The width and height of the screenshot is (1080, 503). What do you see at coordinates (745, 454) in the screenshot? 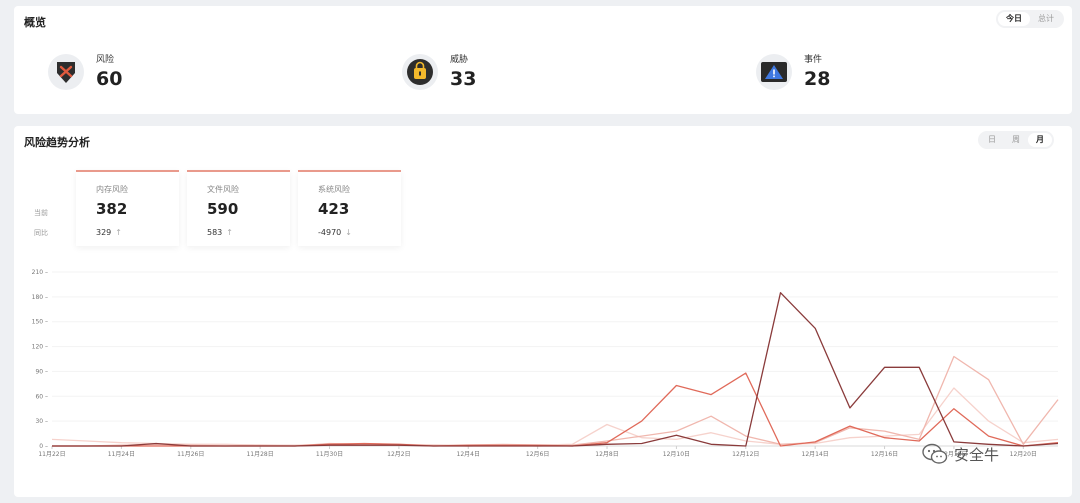
I see `x-tick-label: 12月12日` at bounding box center [745, 454].